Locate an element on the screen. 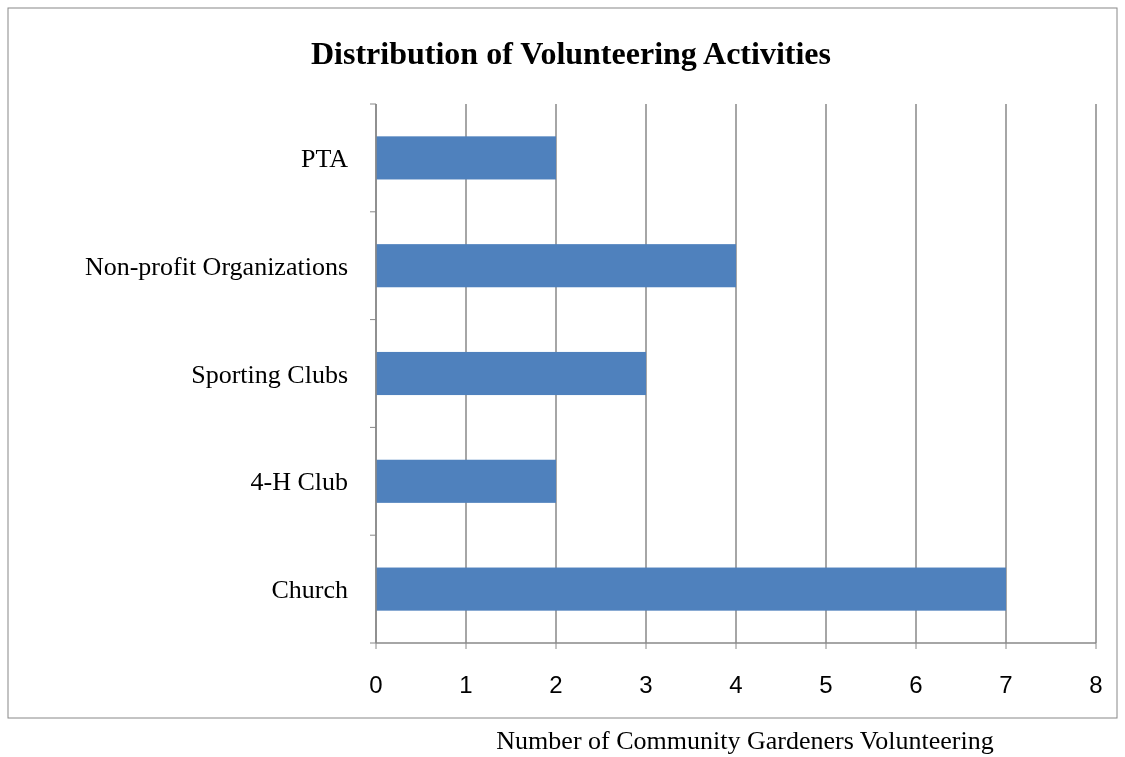 The height and width of the screenshot is (757, 1125). x-tick-label: 7 is located at coordinates (1006, 684).